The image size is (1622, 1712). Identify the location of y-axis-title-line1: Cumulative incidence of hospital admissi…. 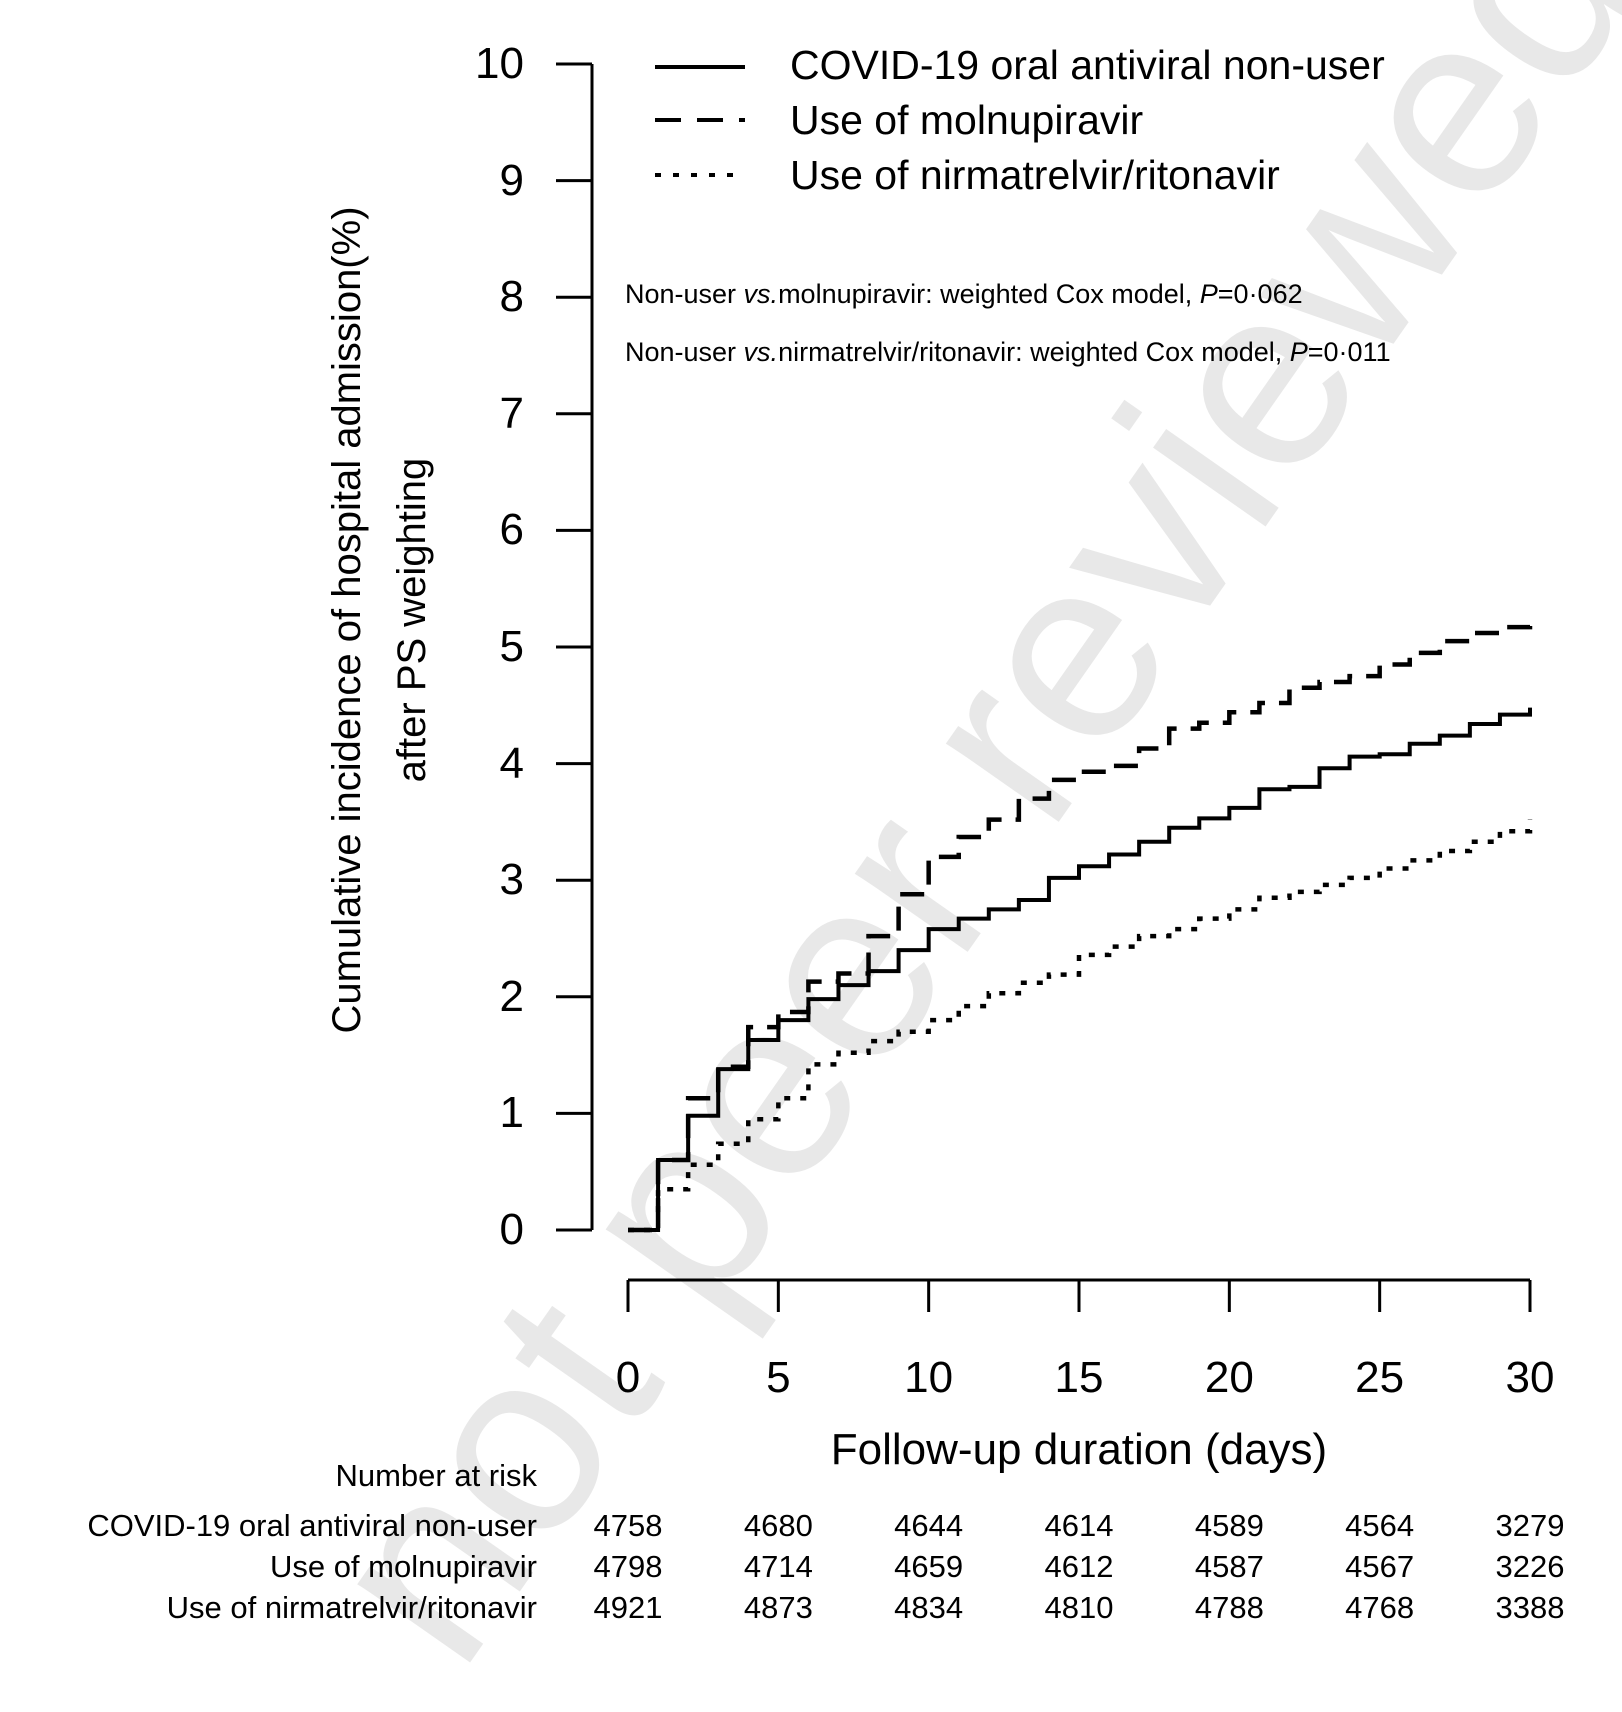
(347, 620).